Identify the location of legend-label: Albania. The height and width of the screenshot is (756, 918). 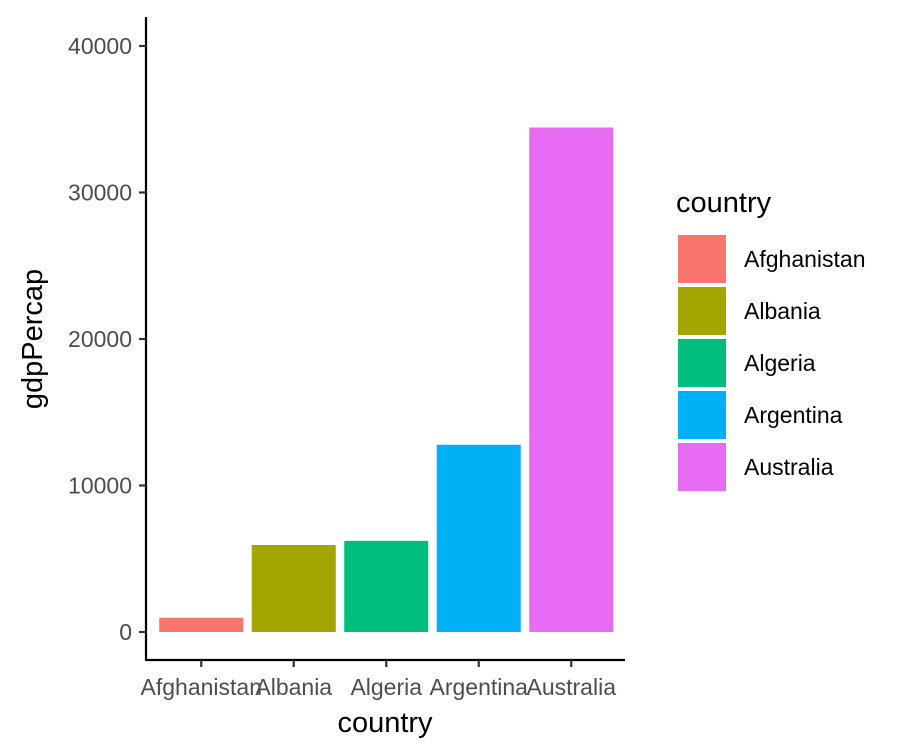
(782, 311).